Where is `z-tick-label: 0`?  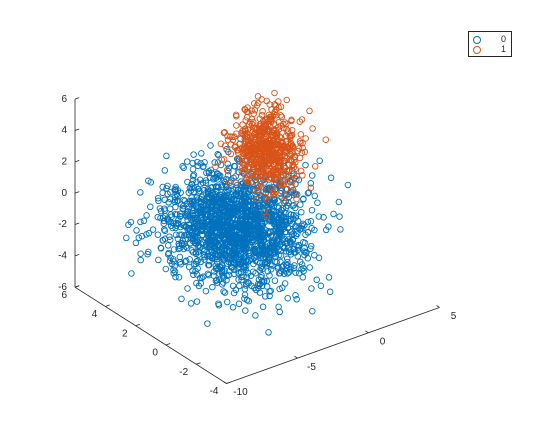
z-tick-label: 0 is located at coordinates (64, 193).